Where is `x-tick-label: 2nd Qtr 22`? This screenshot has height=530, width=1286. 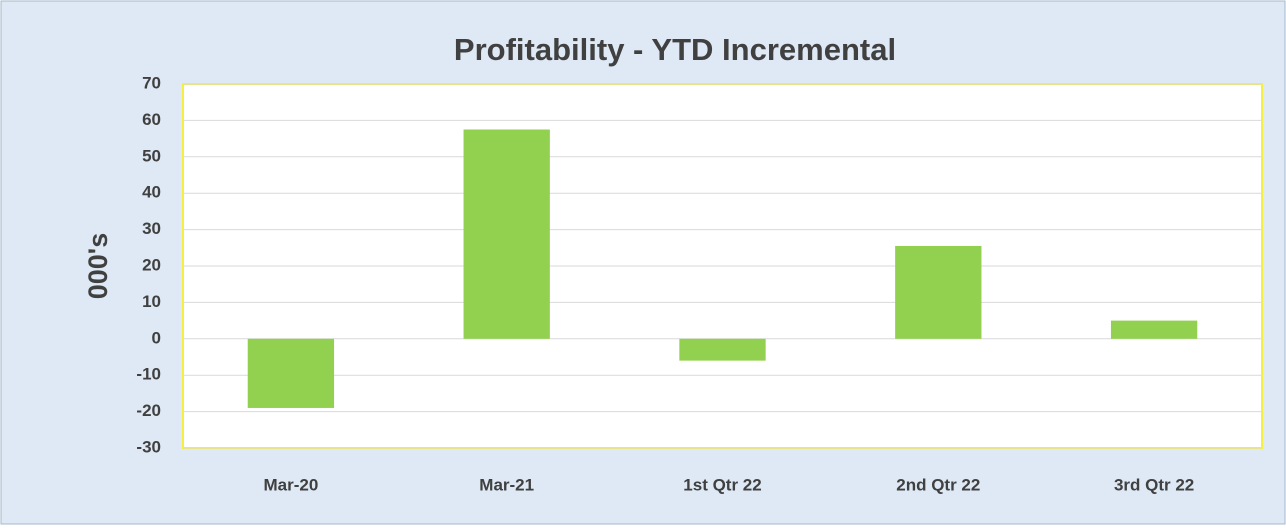
x-tick-label: 2nd Qtr 22 is located at coordinates (938, 484).